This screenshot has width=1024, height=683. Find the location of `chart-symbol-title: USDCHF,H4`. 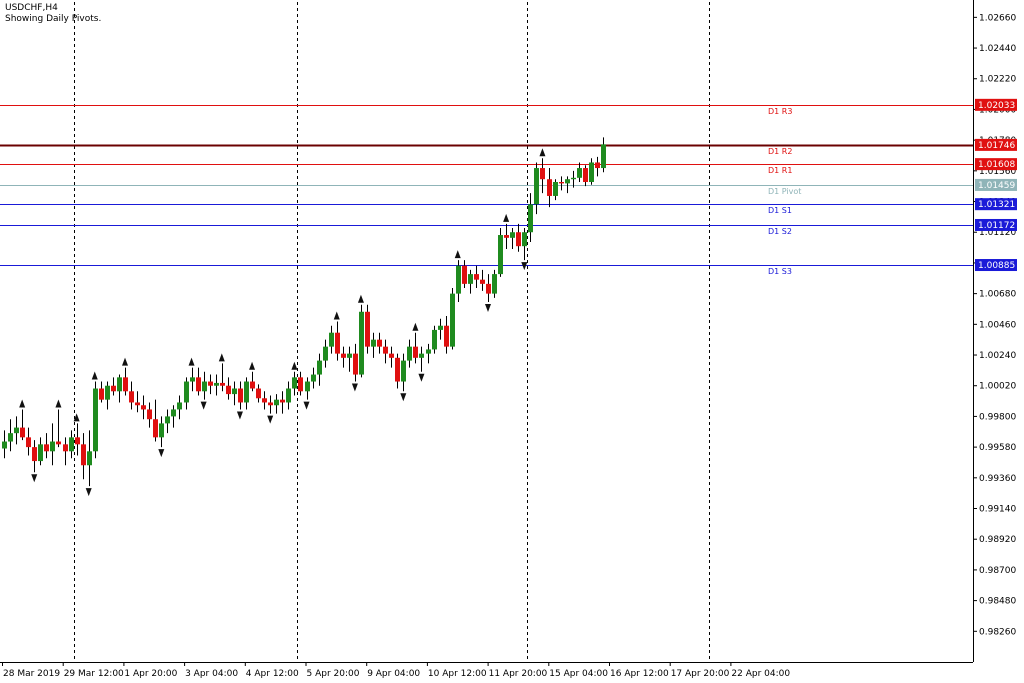

chart-symbol-title: USDCHF,H4 is located at coordinates (31, 8).